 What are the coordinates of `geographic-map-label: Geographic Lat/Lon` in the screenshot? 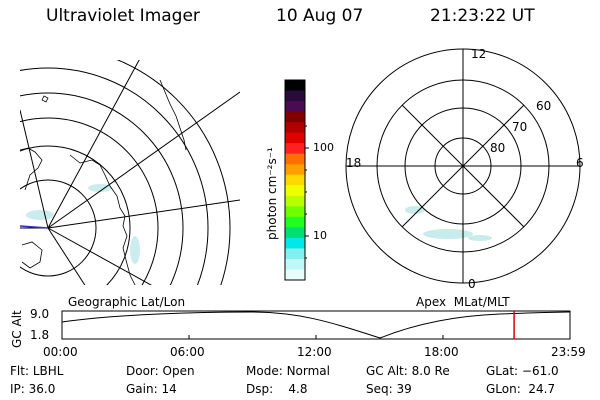 It's located at (127, 302).